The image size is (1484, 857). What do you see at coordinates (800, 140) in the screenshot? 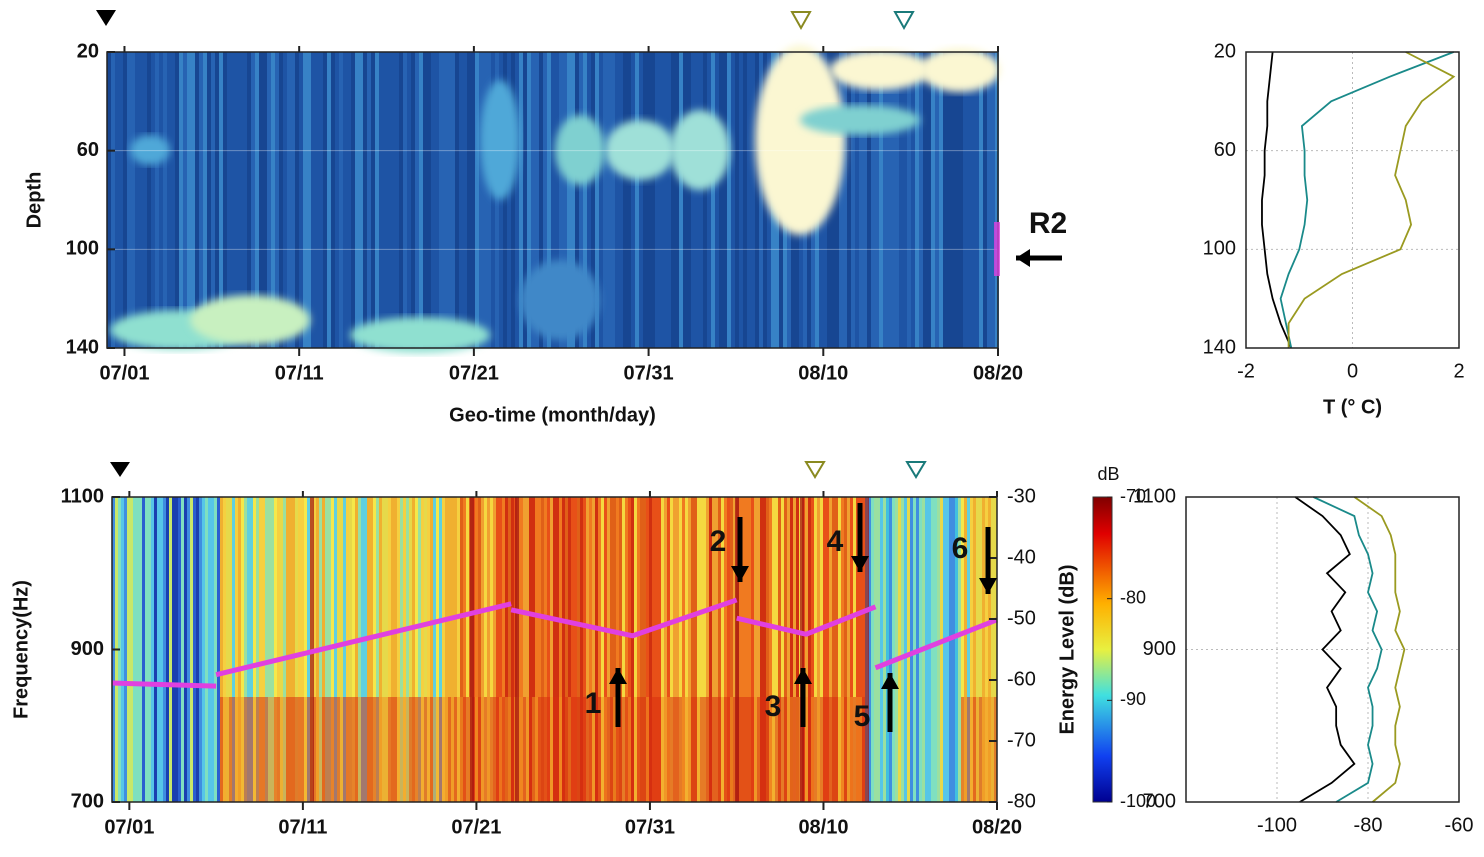
I see `heatmap-patch` at bounding box center [800, 140].